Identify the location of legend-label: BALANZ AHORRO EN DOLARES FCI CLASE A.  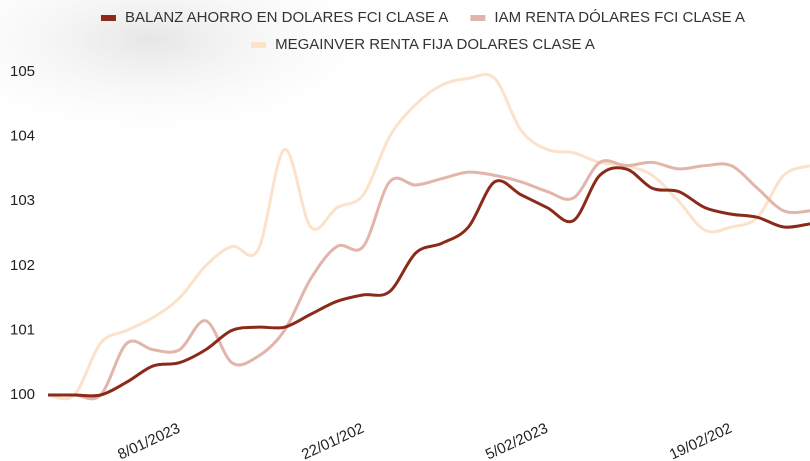
(286, 17).